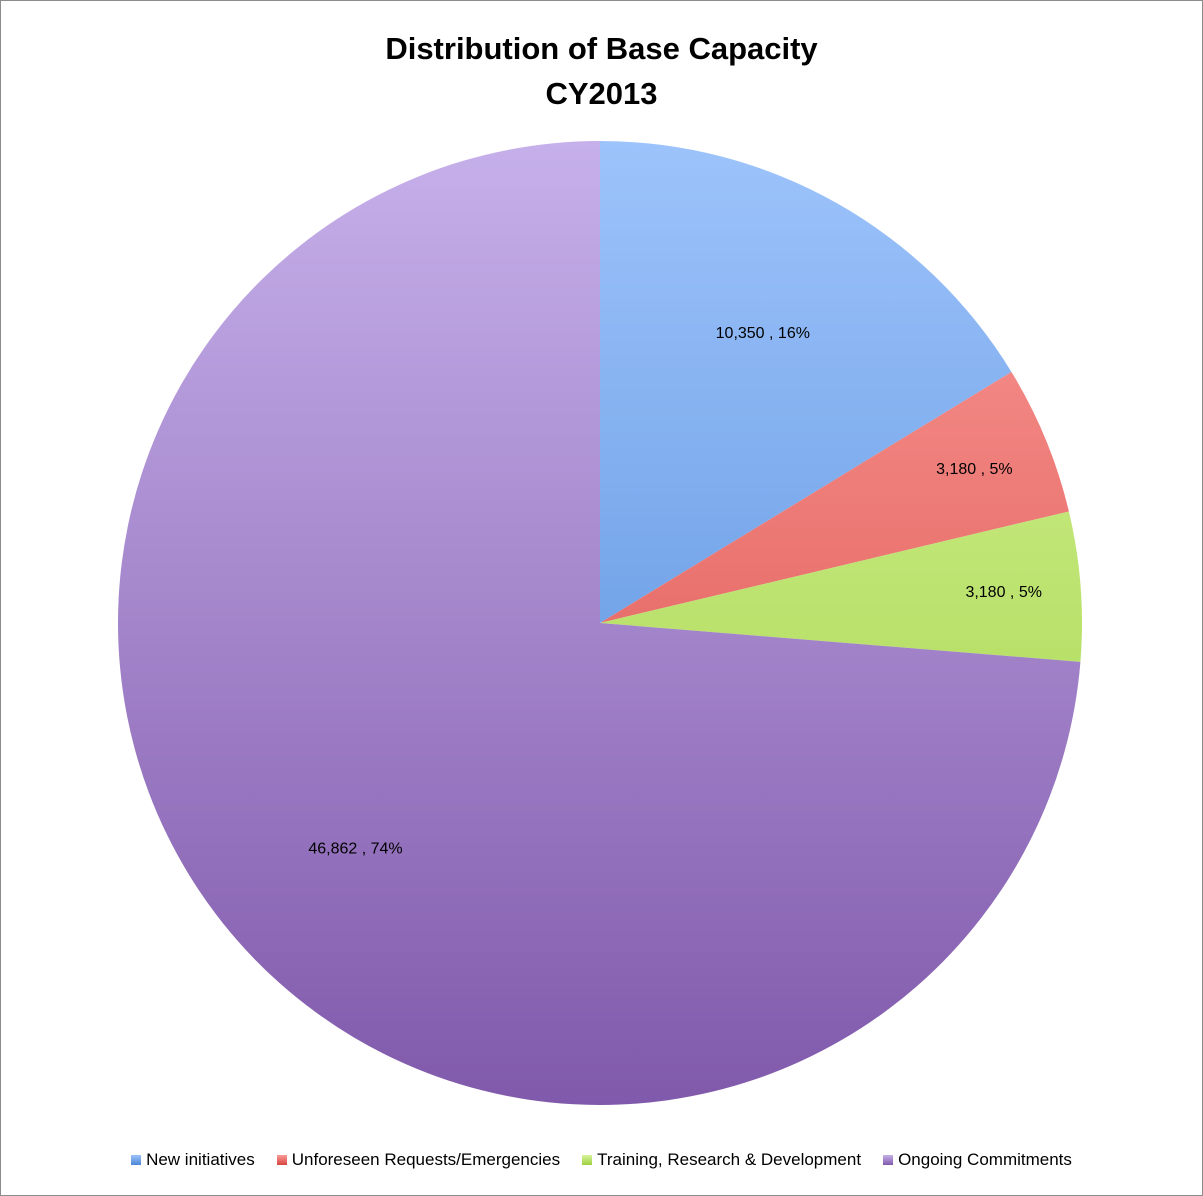 This screenshot has width=1203, height=1196. I want to click on legend-label: Ongoing Commitments, so click(985, 1159).